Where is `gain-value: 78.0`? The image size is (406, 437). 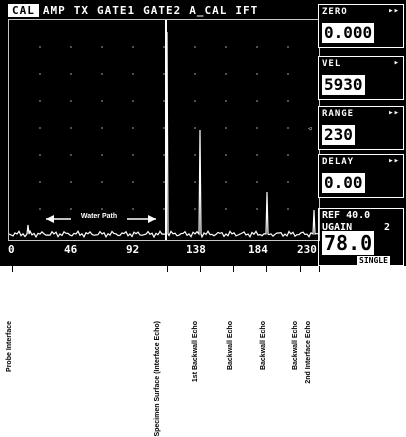
gain-value: 78.0 is located at coordinates (348, 243).